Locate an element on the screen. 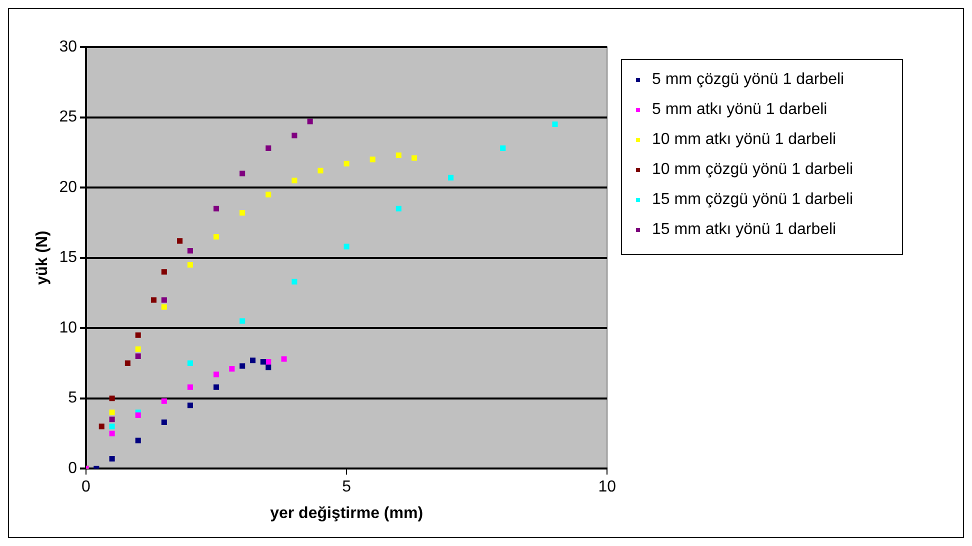  x-tick-label: 5 is located at coordinates (347, 487).